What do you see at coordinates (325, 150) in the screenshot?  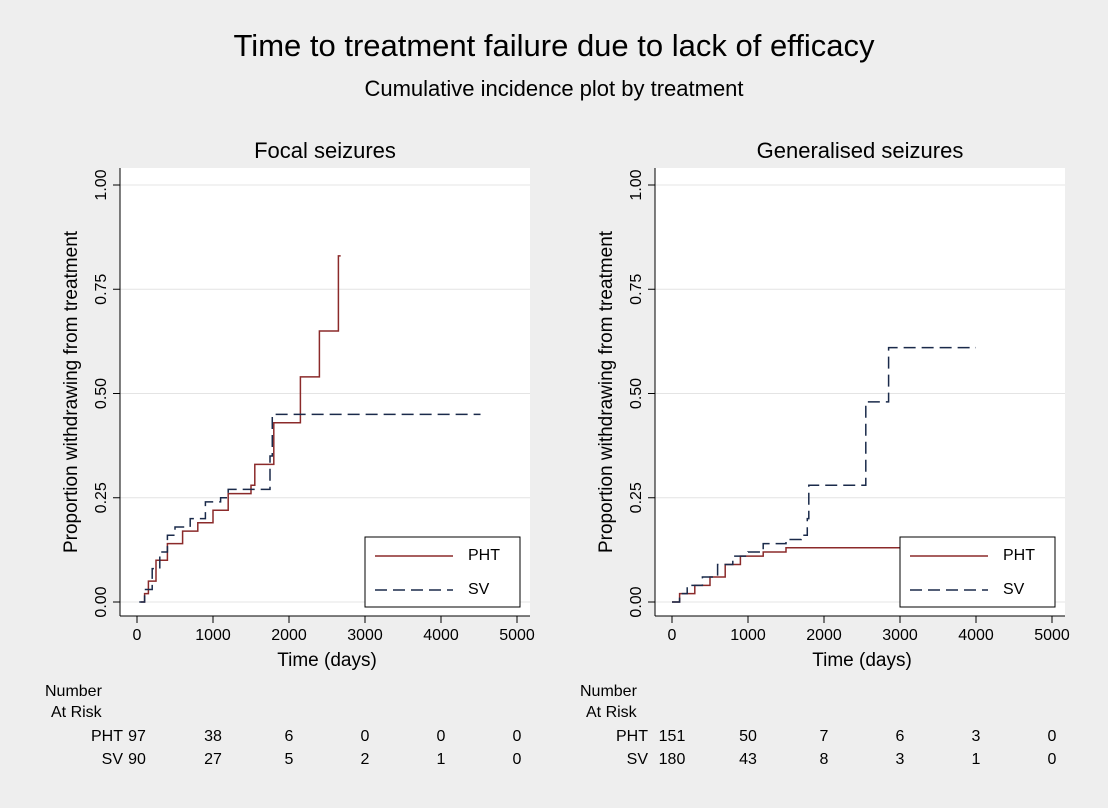 I see `panel-title: Focal seizures` at bounding box center [325, 150].